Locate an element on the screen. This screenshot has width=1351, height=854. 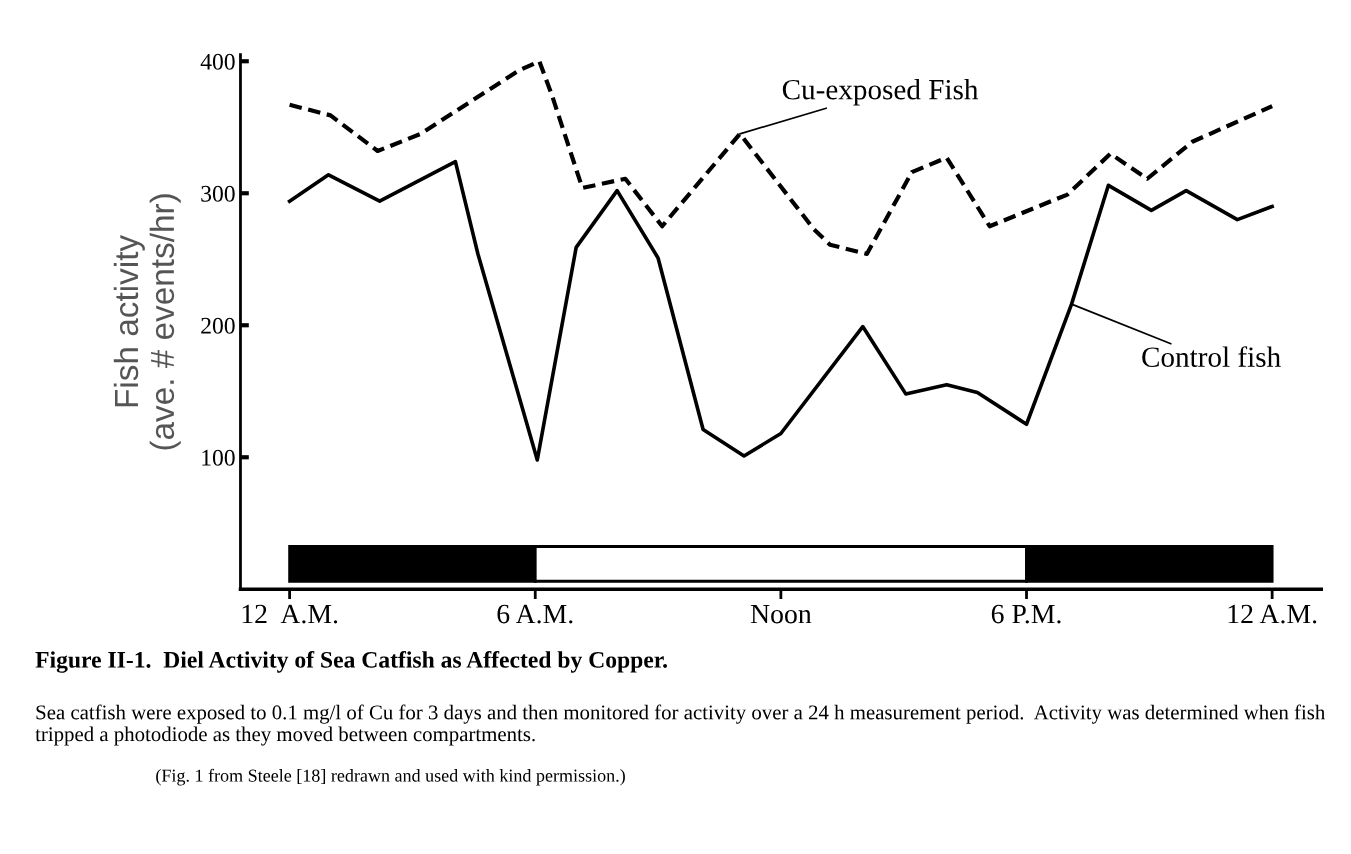
y-tick-label: 400 is located at coordinates (217, 61).